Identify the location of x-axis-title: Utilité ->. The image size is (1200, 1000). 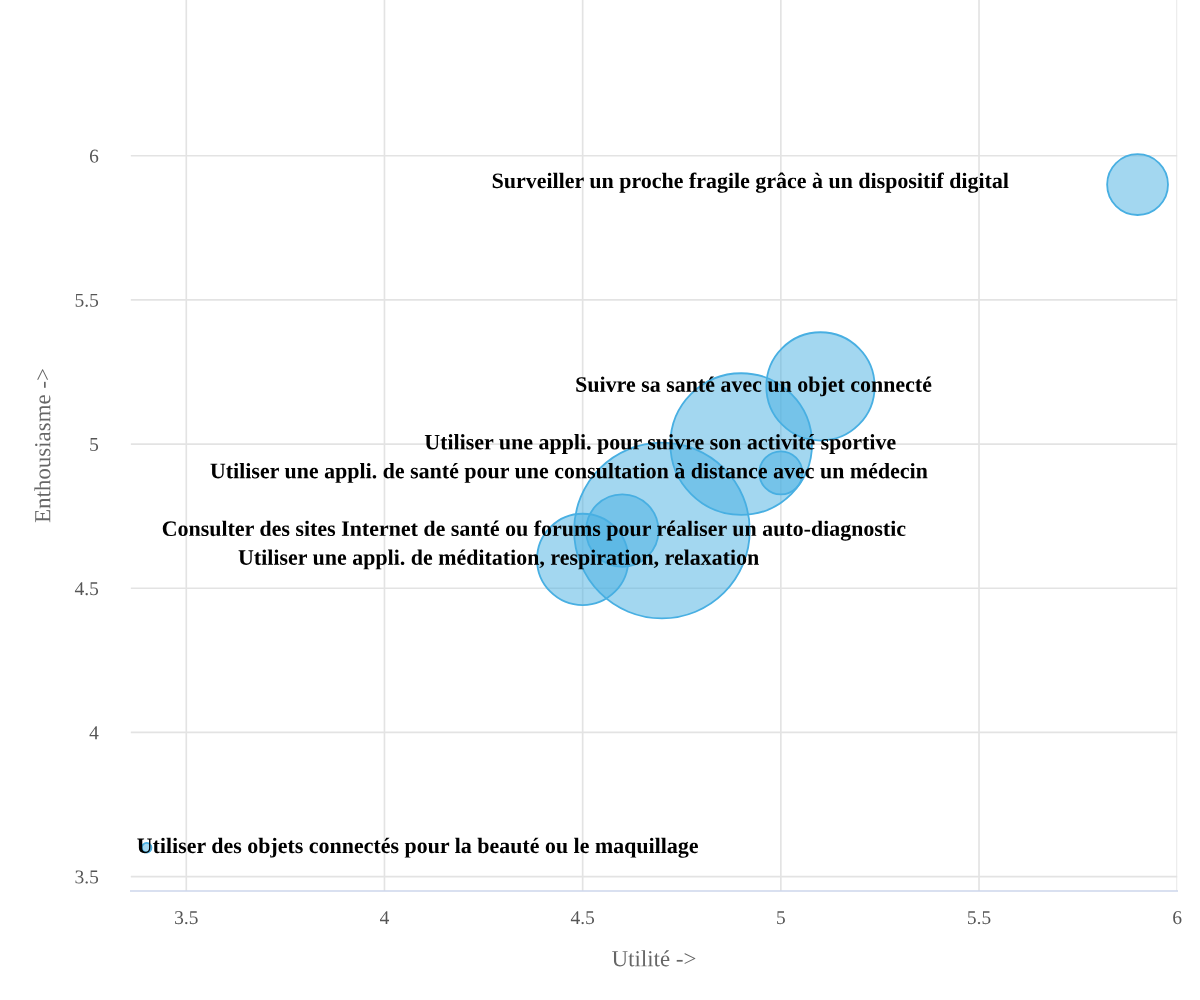
(654, 958).